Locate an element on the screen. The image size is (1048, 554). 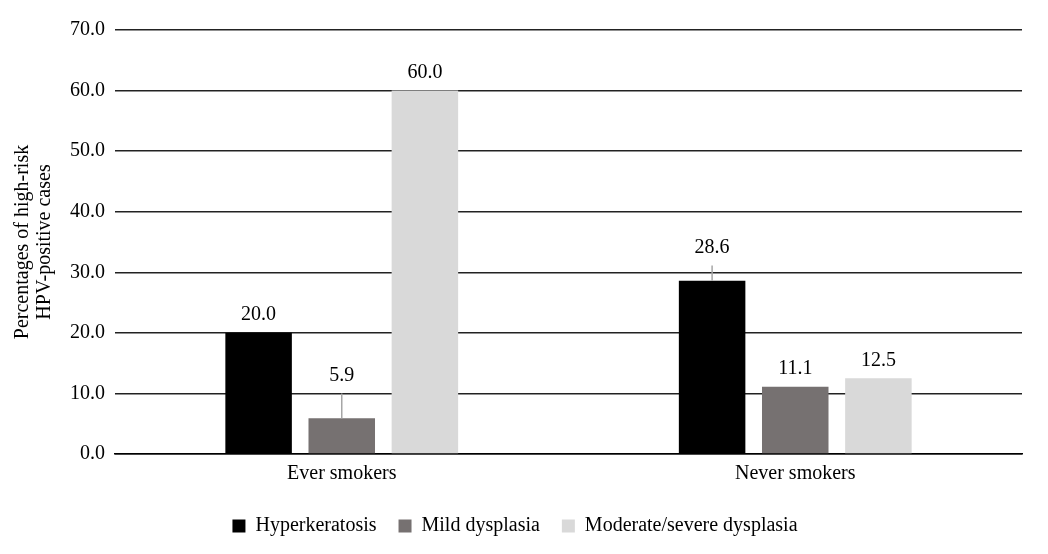
y-tick-label: 70.0 is located at coordinates (87, 28).